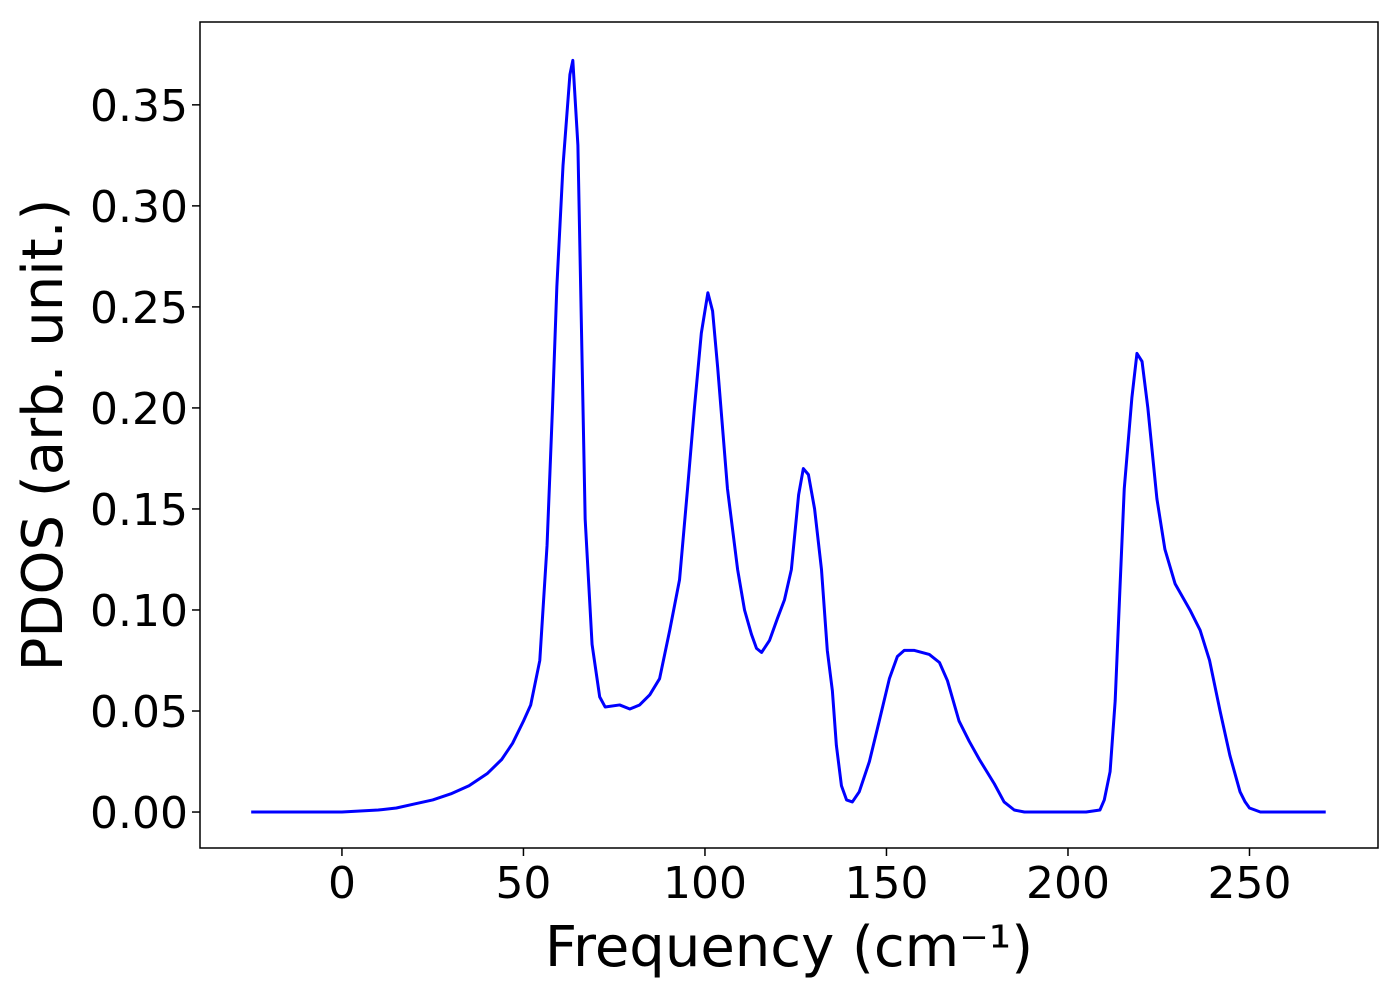  I want to click on y-tick-label: 0.25, so click(139, 308).